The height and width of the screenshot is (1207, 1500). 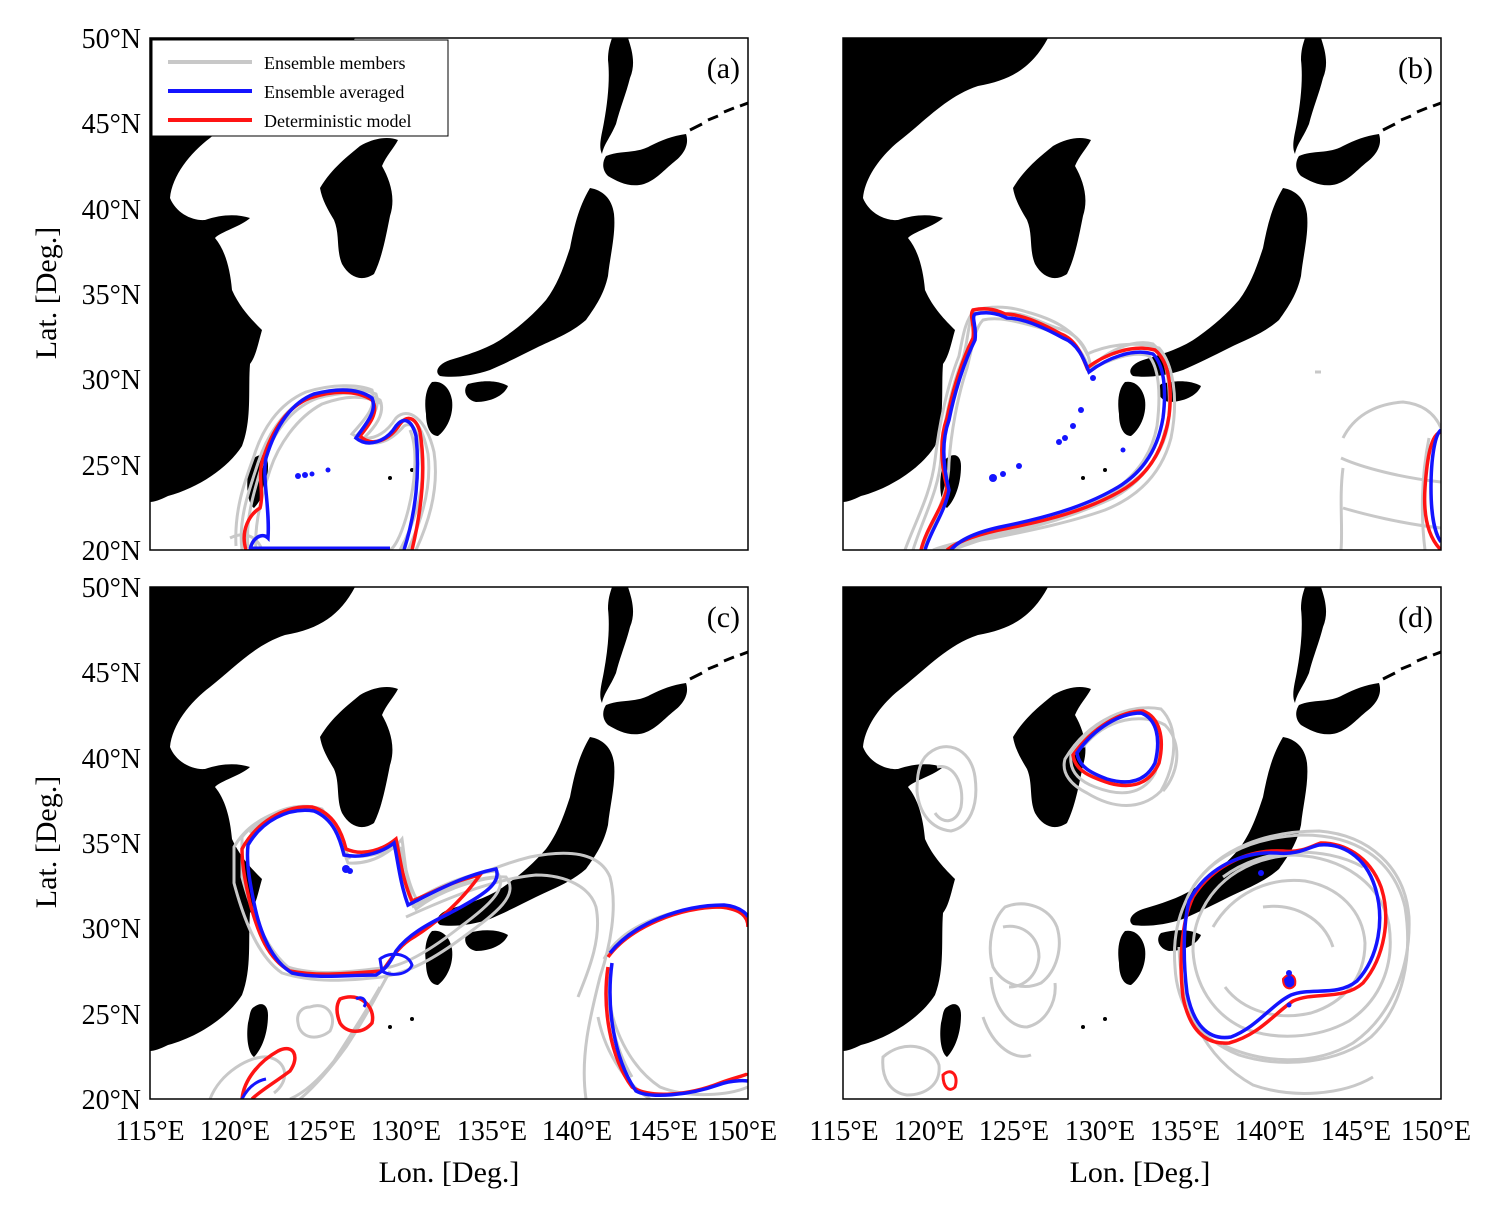 I want to click on panel-label: (b), so click(x=1415, y=68).